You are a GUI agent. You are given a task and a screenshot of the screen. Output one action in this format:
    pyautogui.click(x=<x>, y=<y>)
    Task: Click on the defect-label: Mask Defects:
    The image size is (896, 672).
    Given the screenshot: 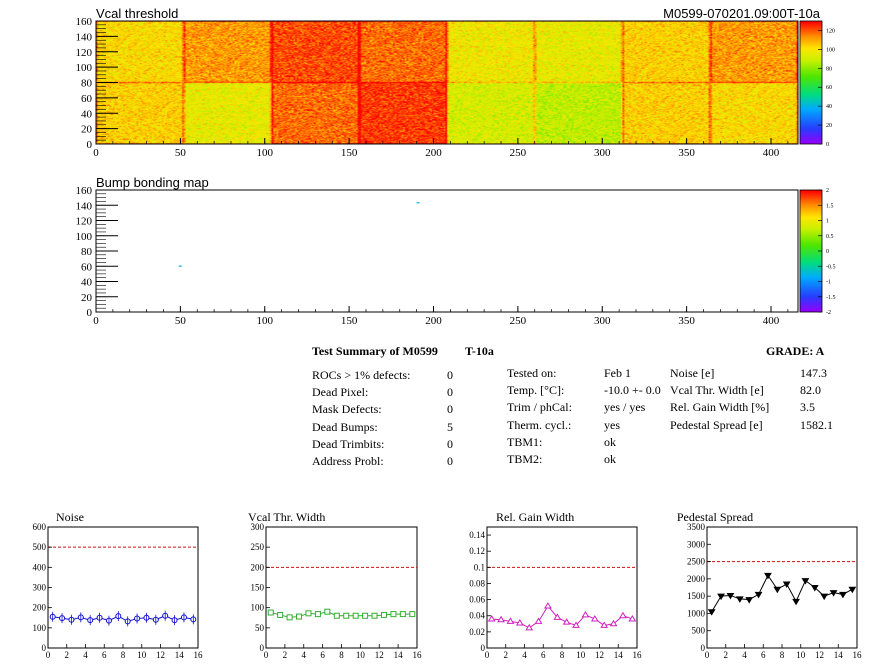 What is the action you would take?
    pyautogui.click(x=347, y=409)
    